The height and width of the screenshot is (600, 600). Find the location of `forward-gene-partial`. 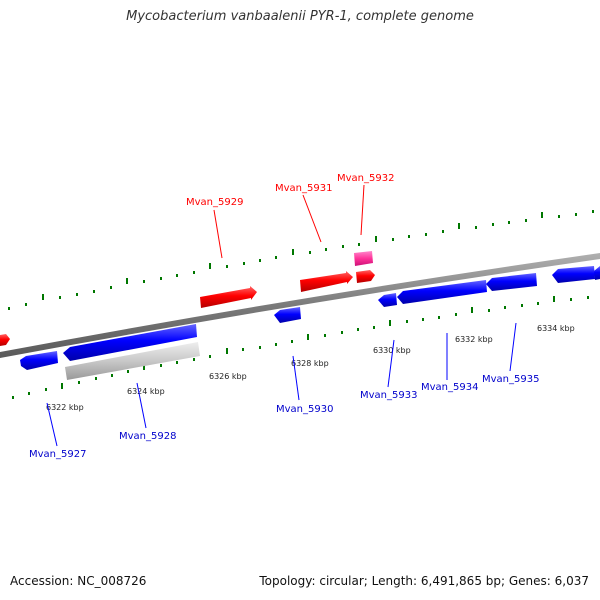

forward-gene-partial is located at coordinates (5, 340).